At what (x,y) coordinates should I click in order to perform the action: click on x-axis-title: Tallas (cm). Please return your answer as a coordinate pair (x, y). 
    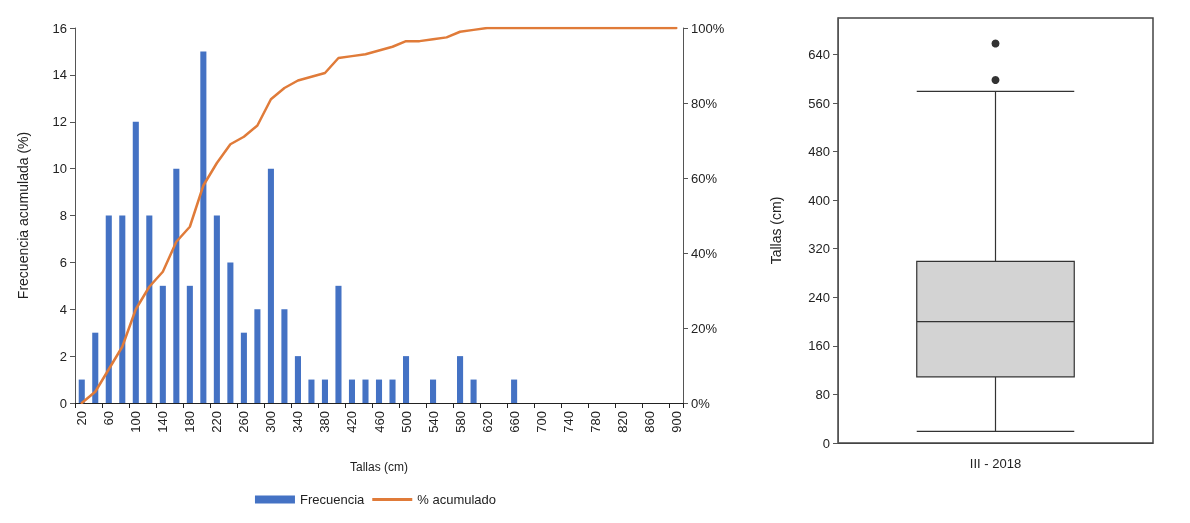
    Looking at the image, I should click on (379, 467).